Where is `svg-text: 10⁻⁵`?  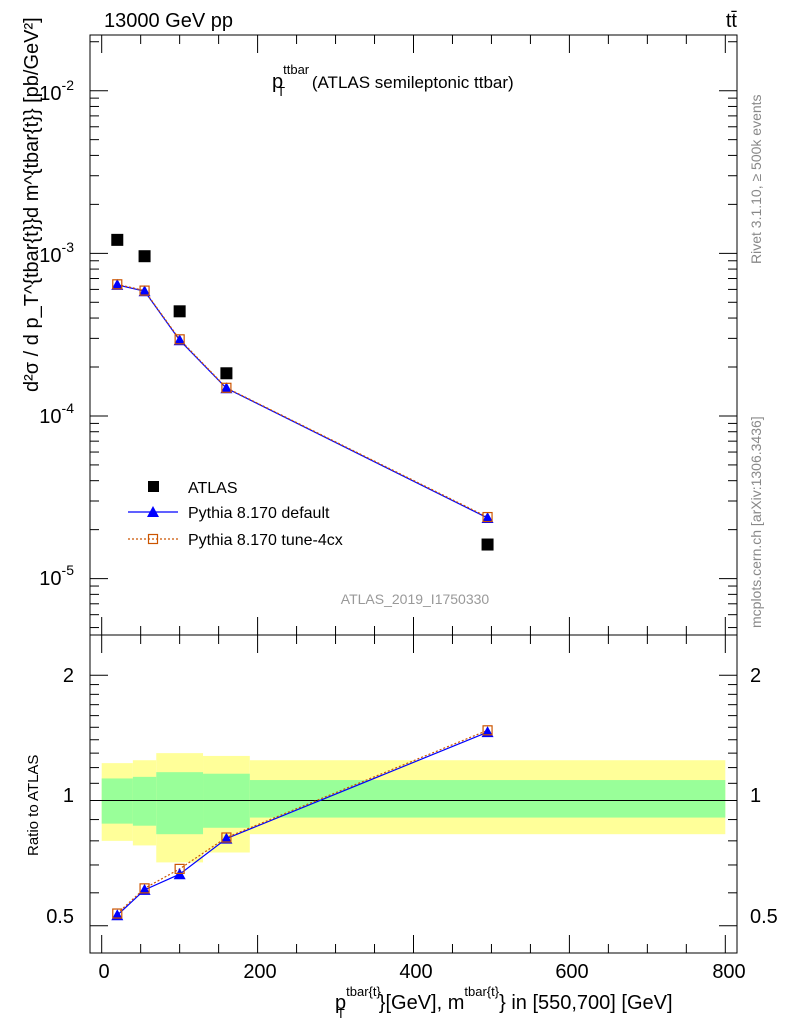 svg-text: 10⁻⁵ is located at coordinates (56, 576).